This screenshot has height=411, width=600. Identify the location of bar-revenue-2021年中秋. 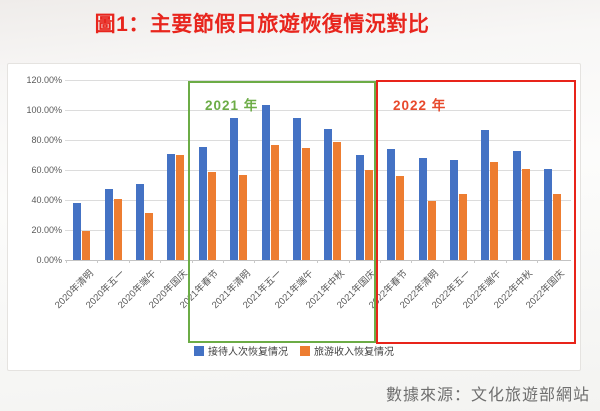
(337, 201).